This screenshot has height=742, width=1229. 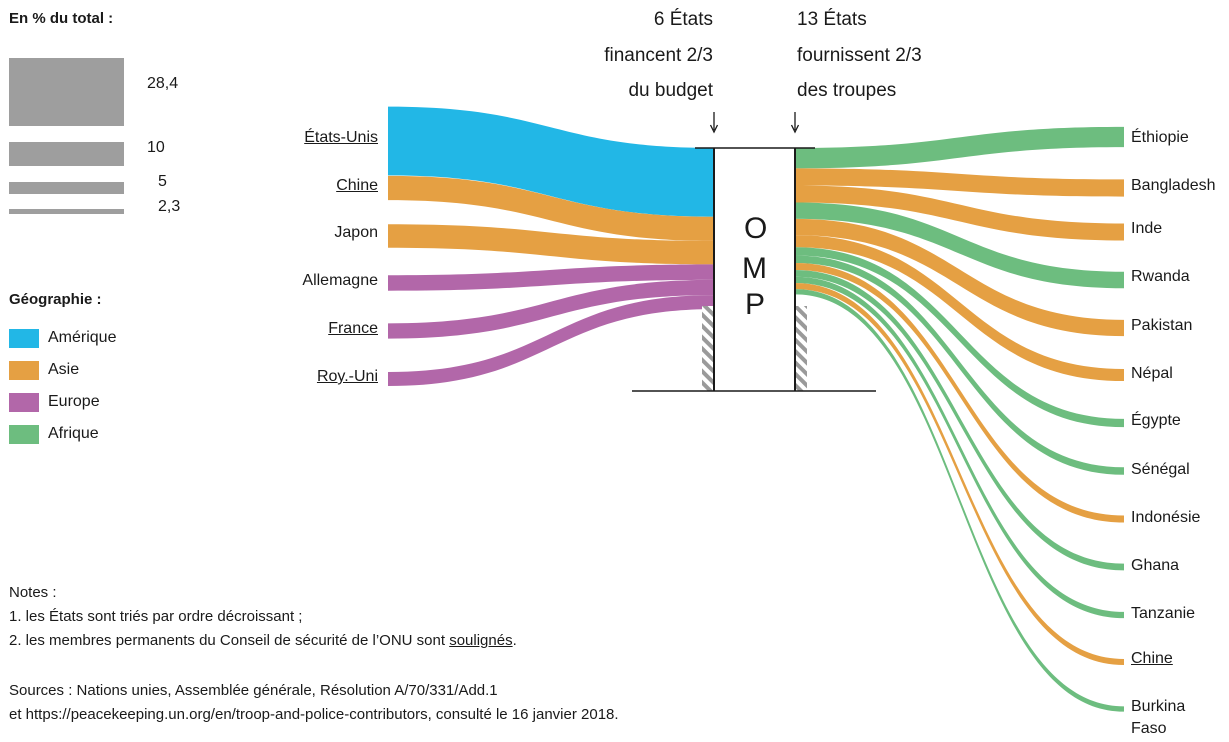 What do you see at coordinates (847, 90) in the screenshot?
I see `header-right-line3: des troupes` at bounding box center [847, 90].